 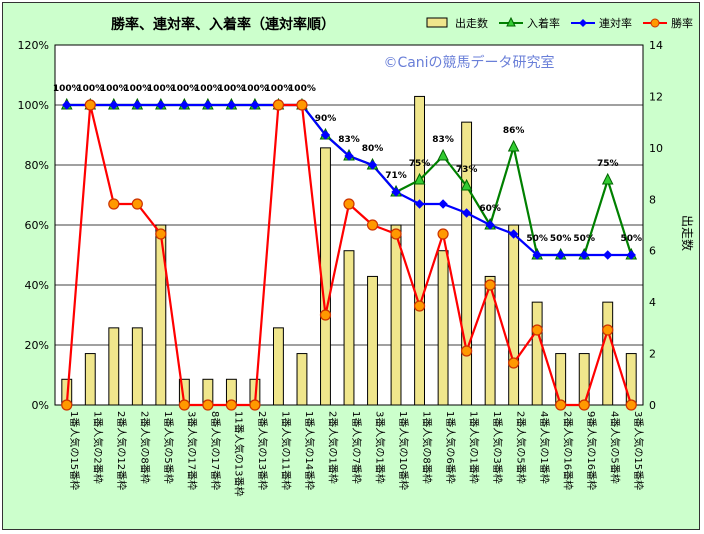 I want to click on y2-tick-label: 6, so click(x=652, y=251).